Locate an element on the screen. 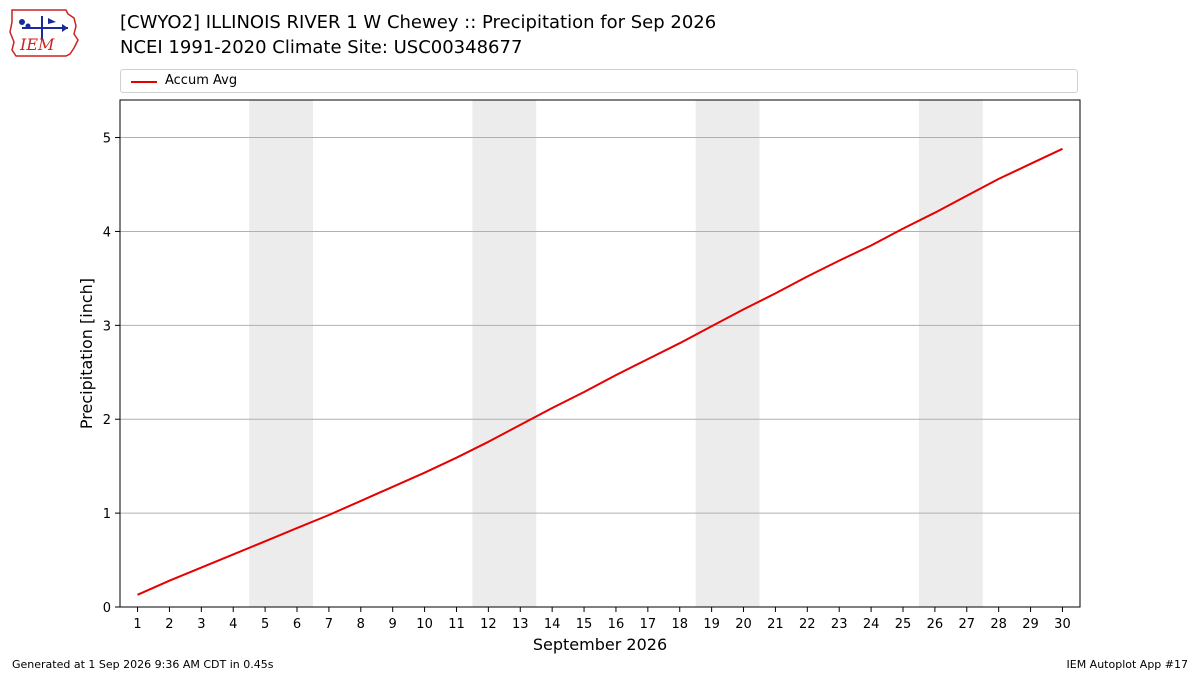 The width and height of the screenshot is (1200, 675). y-tick-label-3: 3 is located at coordinates (107, 326).